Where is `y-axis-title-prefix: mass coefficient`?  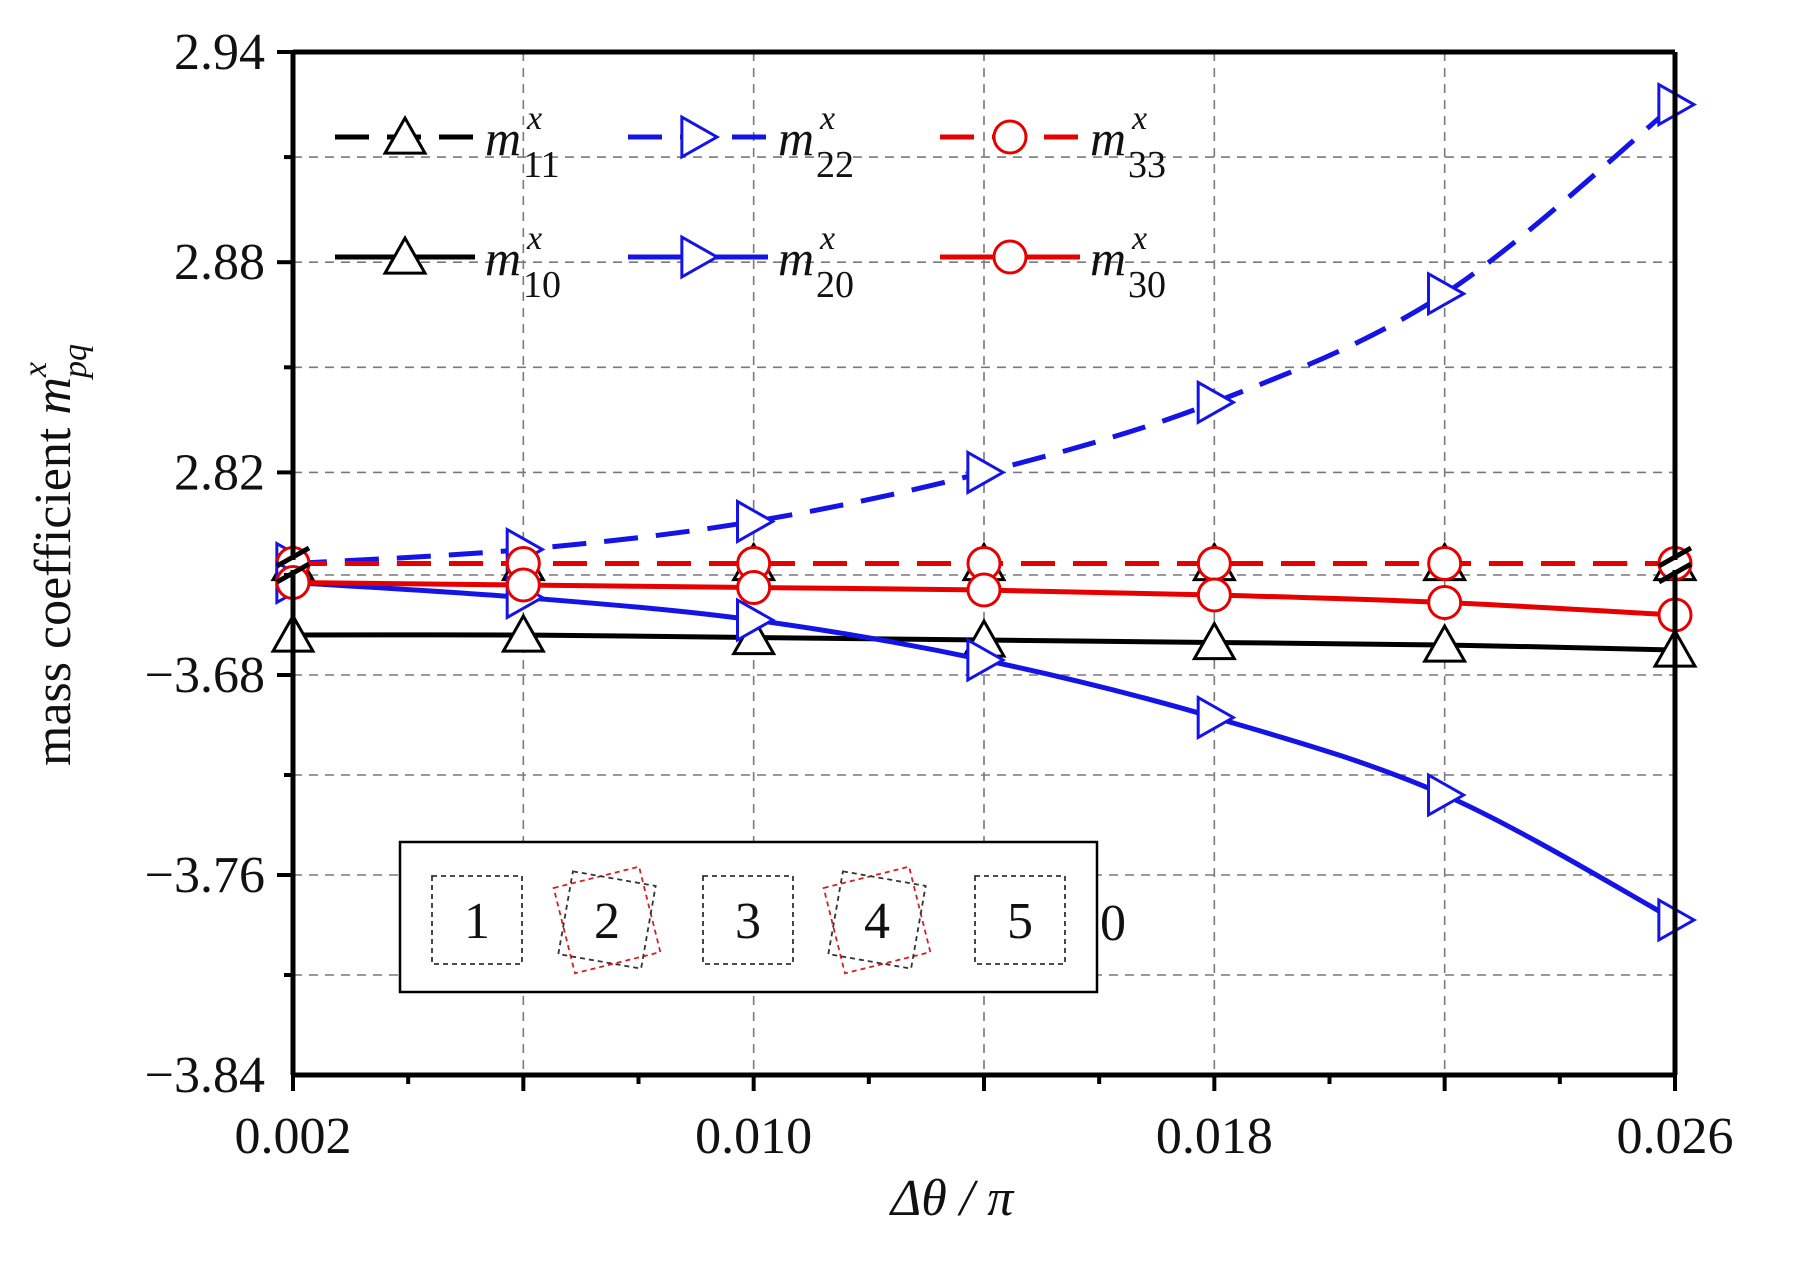
y-axis-title-prefix: mass coefficient is located at coordinates (53, 590).